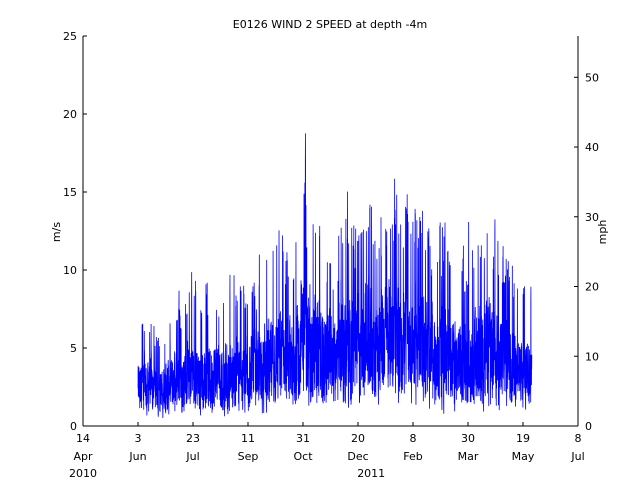 The height and width of the screenshot is (480, 640). Describe the element at coordinates (248, 438) in the screenshot. I see `x-tick-day-label: 11` at that location.